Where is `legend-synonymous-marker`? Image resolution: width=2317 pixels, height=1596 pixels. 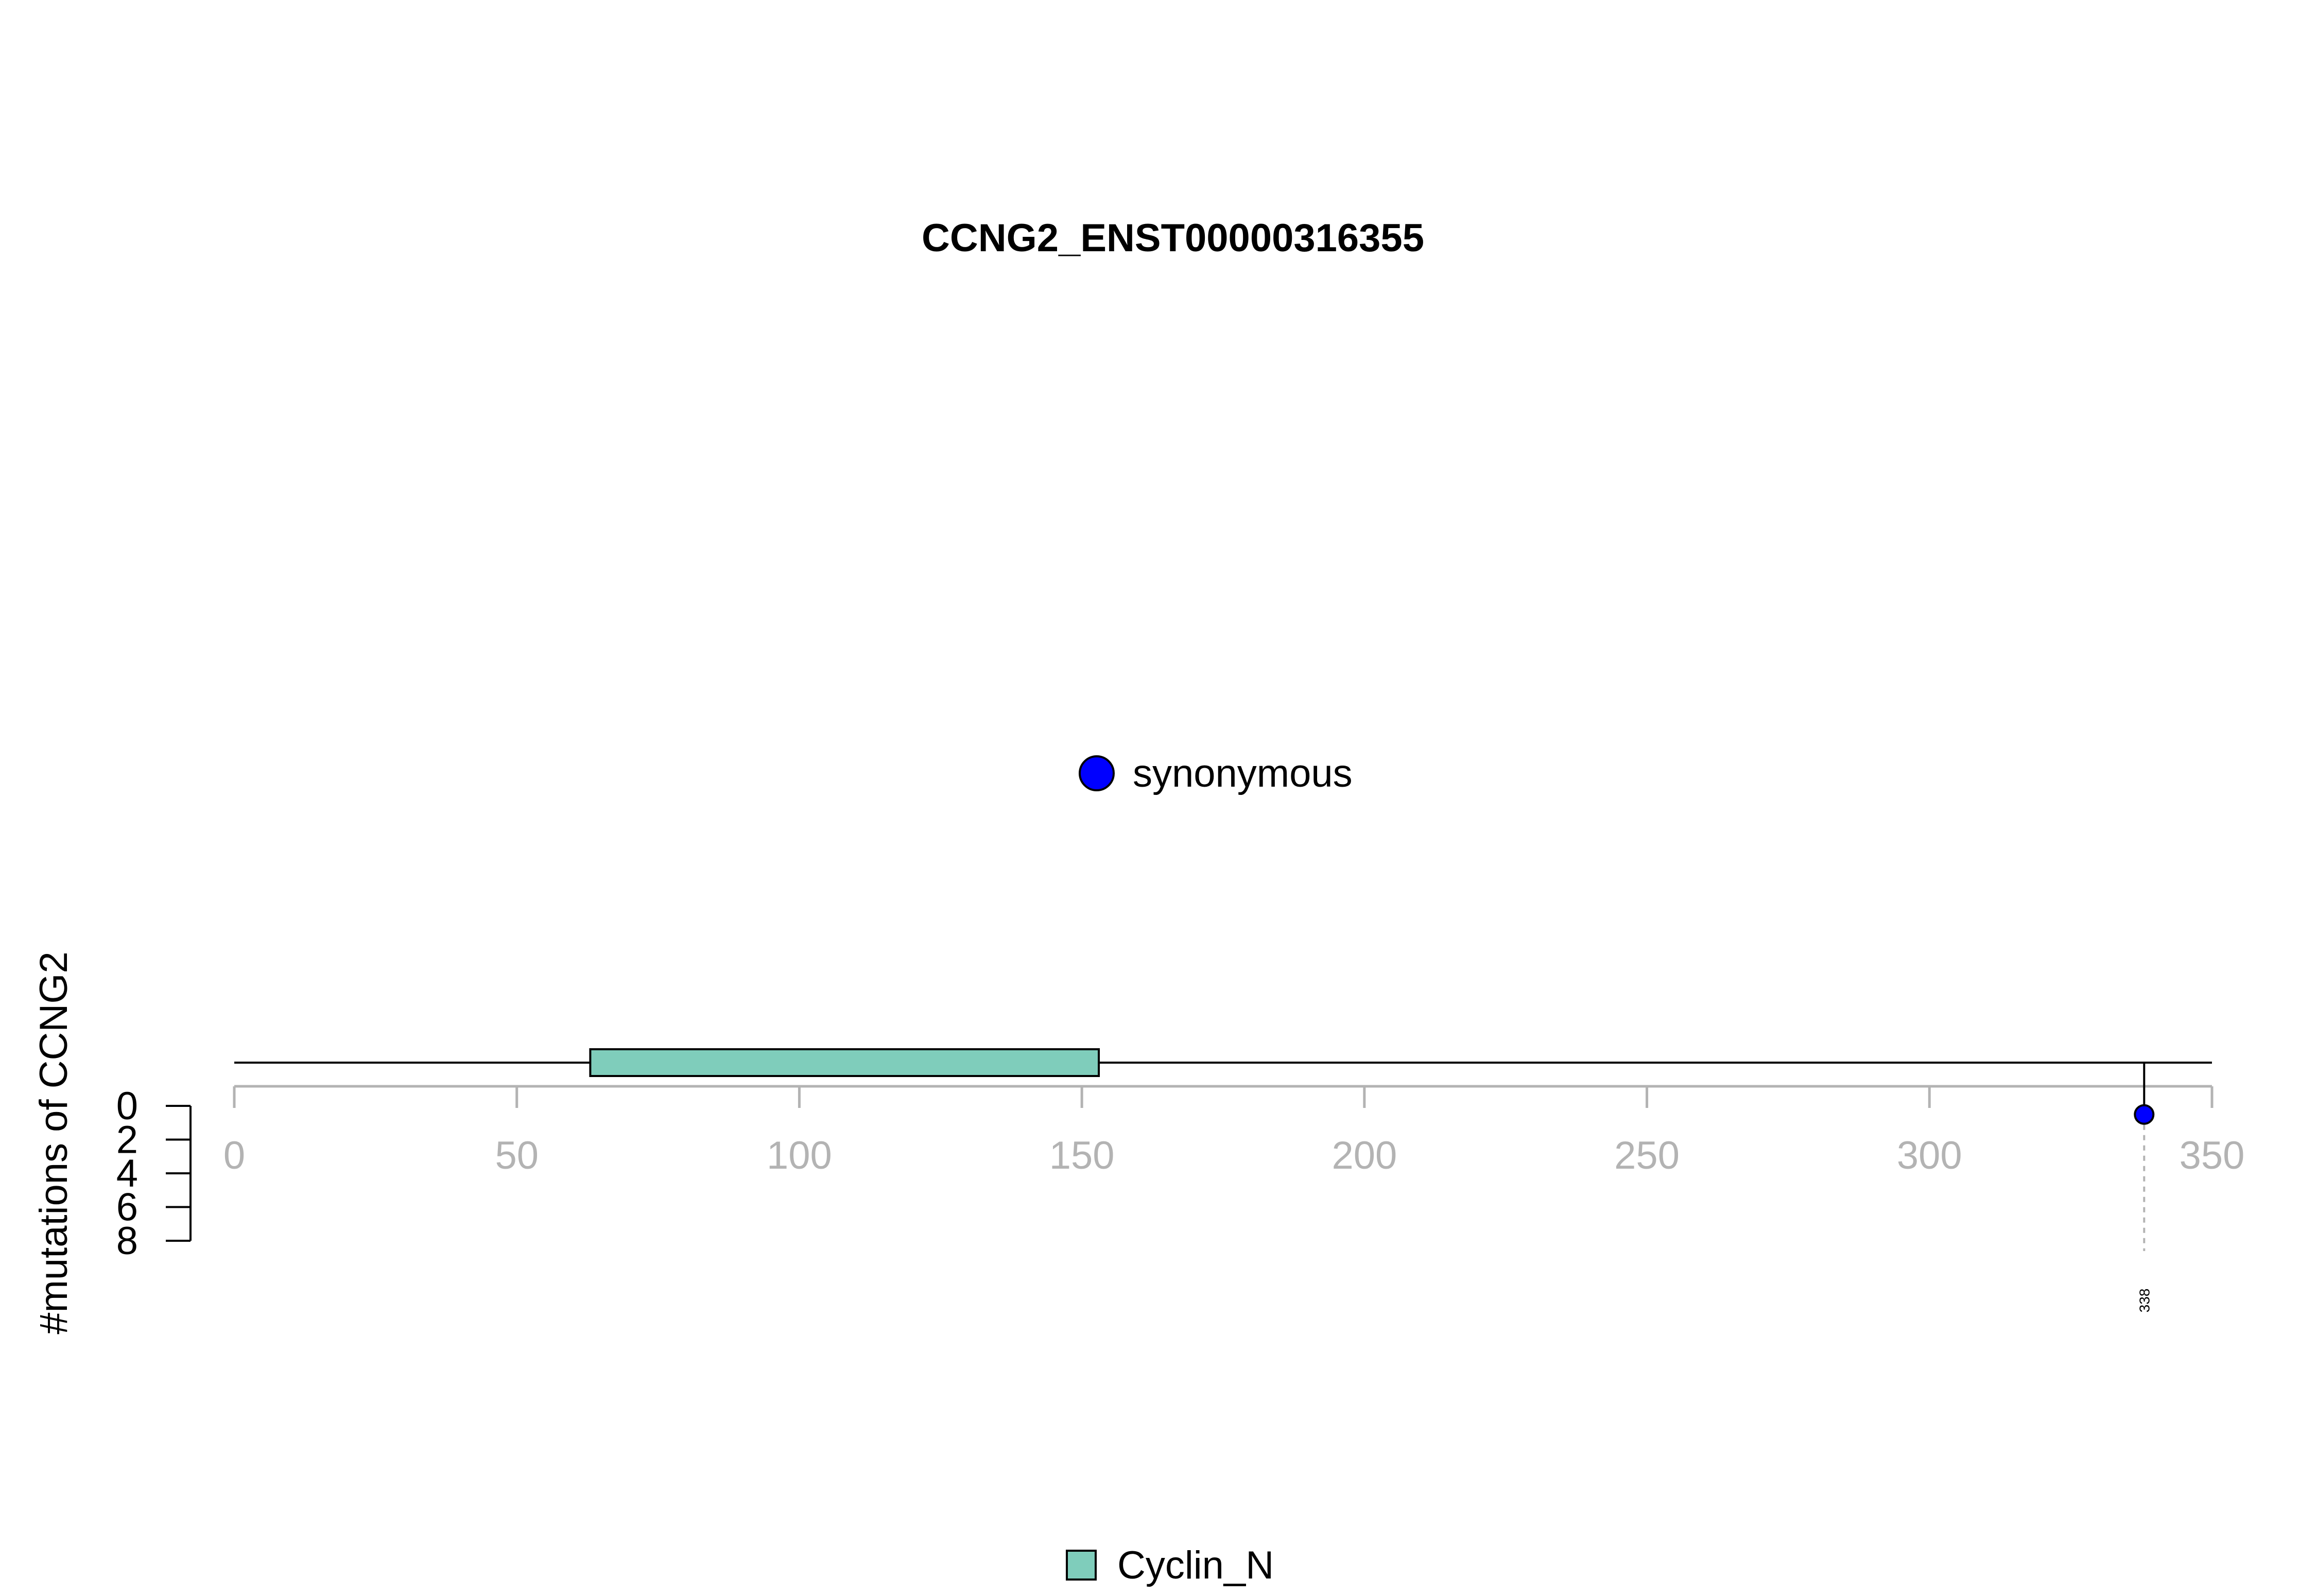
legend-synonymous-marker is located at coordinates (1097, 773).